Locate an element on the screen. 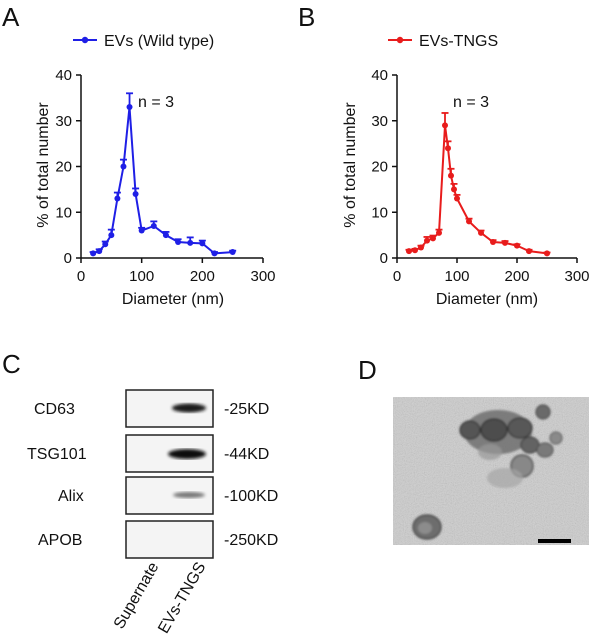  panel-letter-a: A is located at coordinates (11, 17).